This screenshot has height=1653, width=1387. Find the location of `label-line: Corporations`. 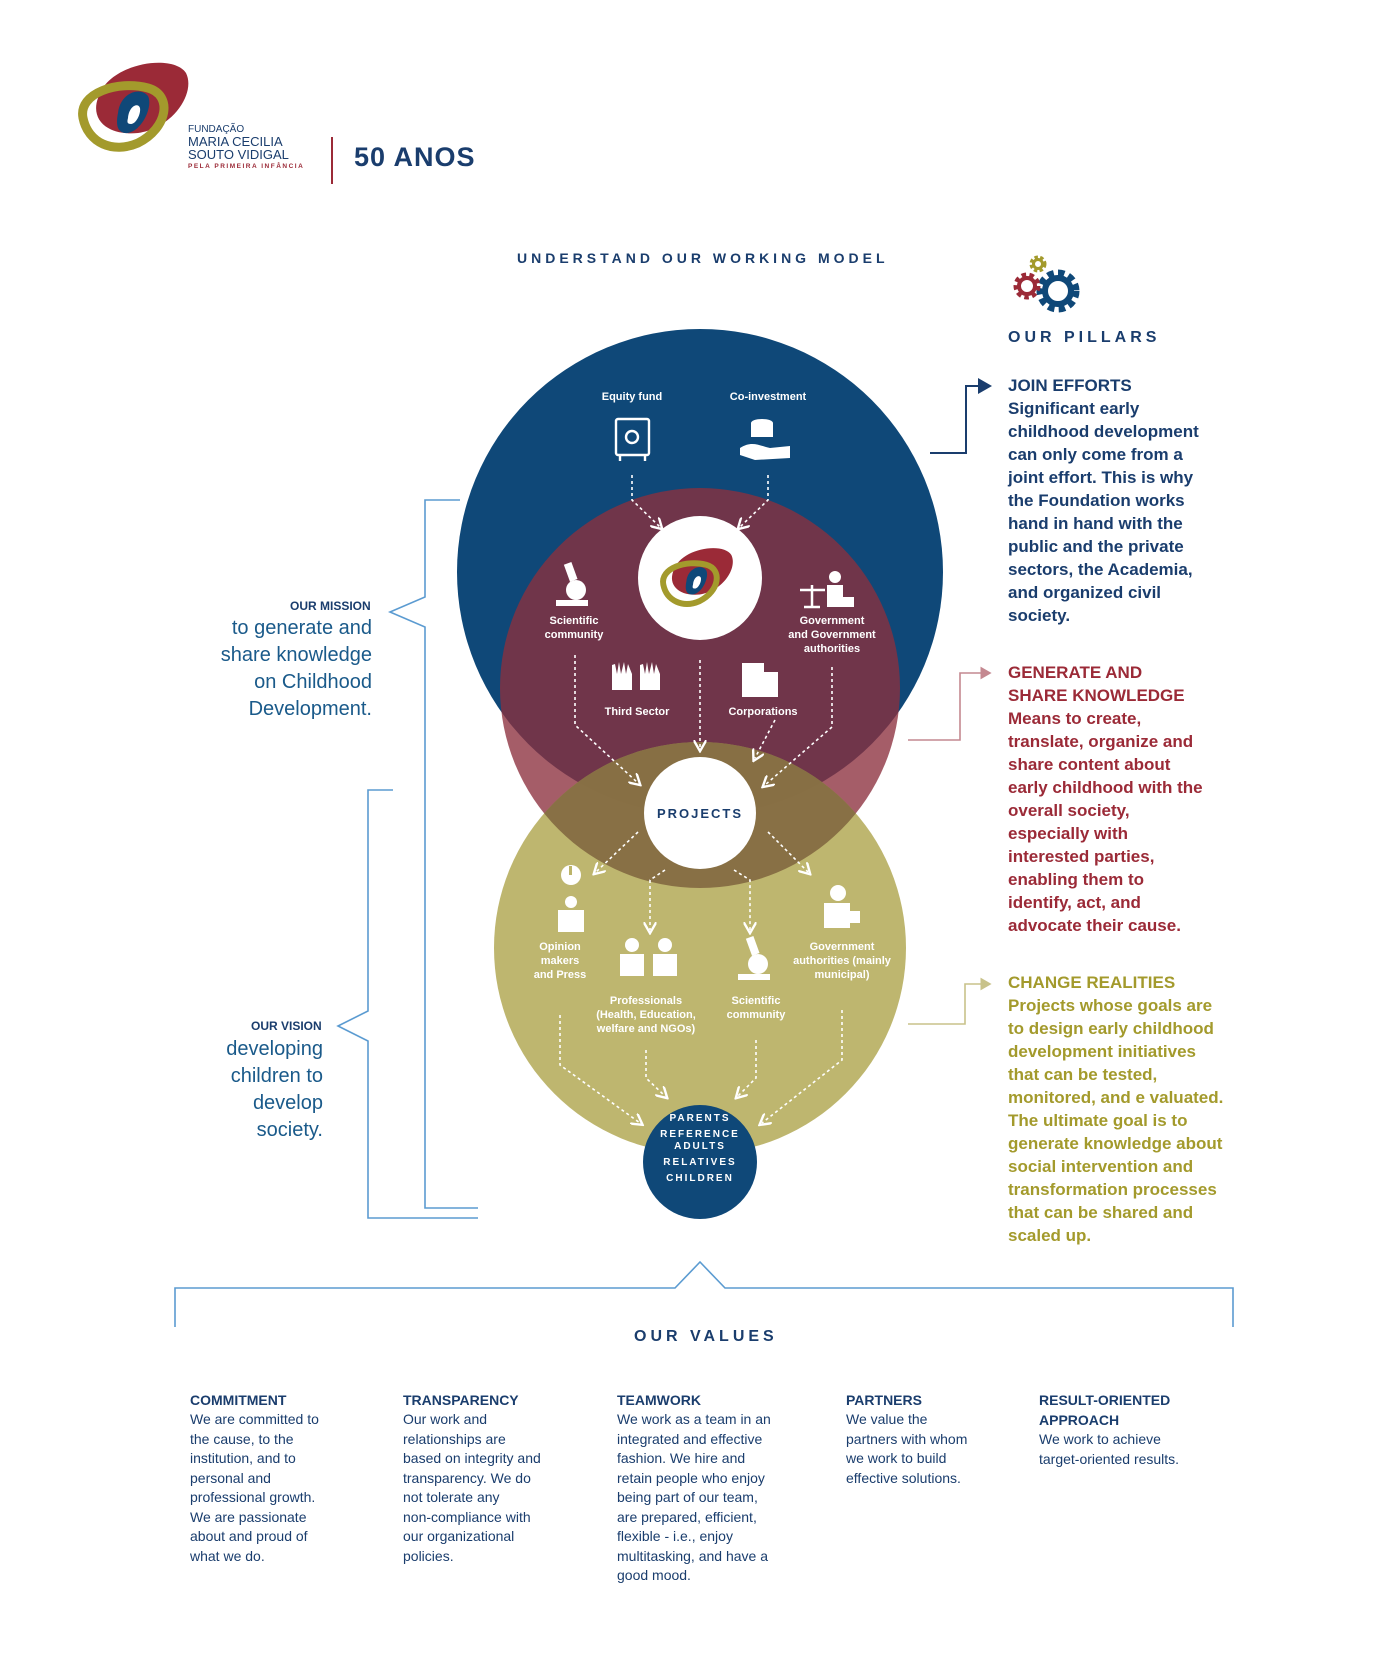

label-line: Corporations is located at coordinates (762, 712).